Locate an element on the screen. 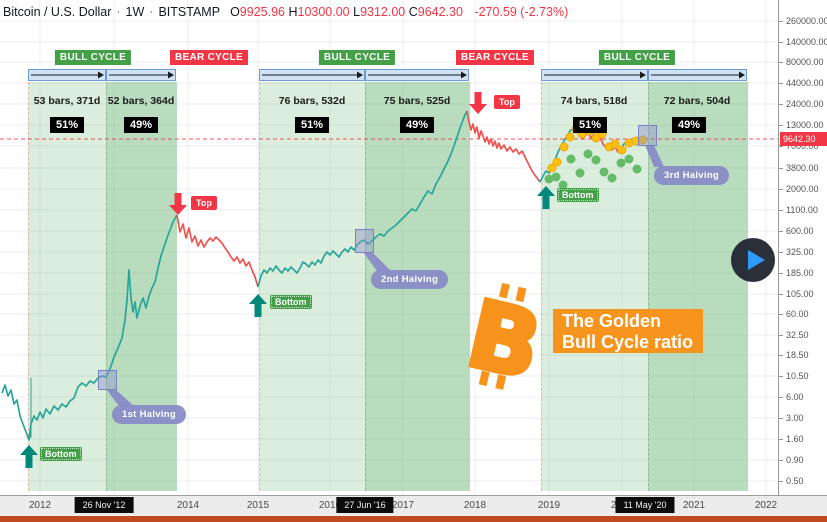 Image resolution: width=827 pixels, height=522 pixels. price-tick-label: 0.90 is located at coordinates (791, 460).